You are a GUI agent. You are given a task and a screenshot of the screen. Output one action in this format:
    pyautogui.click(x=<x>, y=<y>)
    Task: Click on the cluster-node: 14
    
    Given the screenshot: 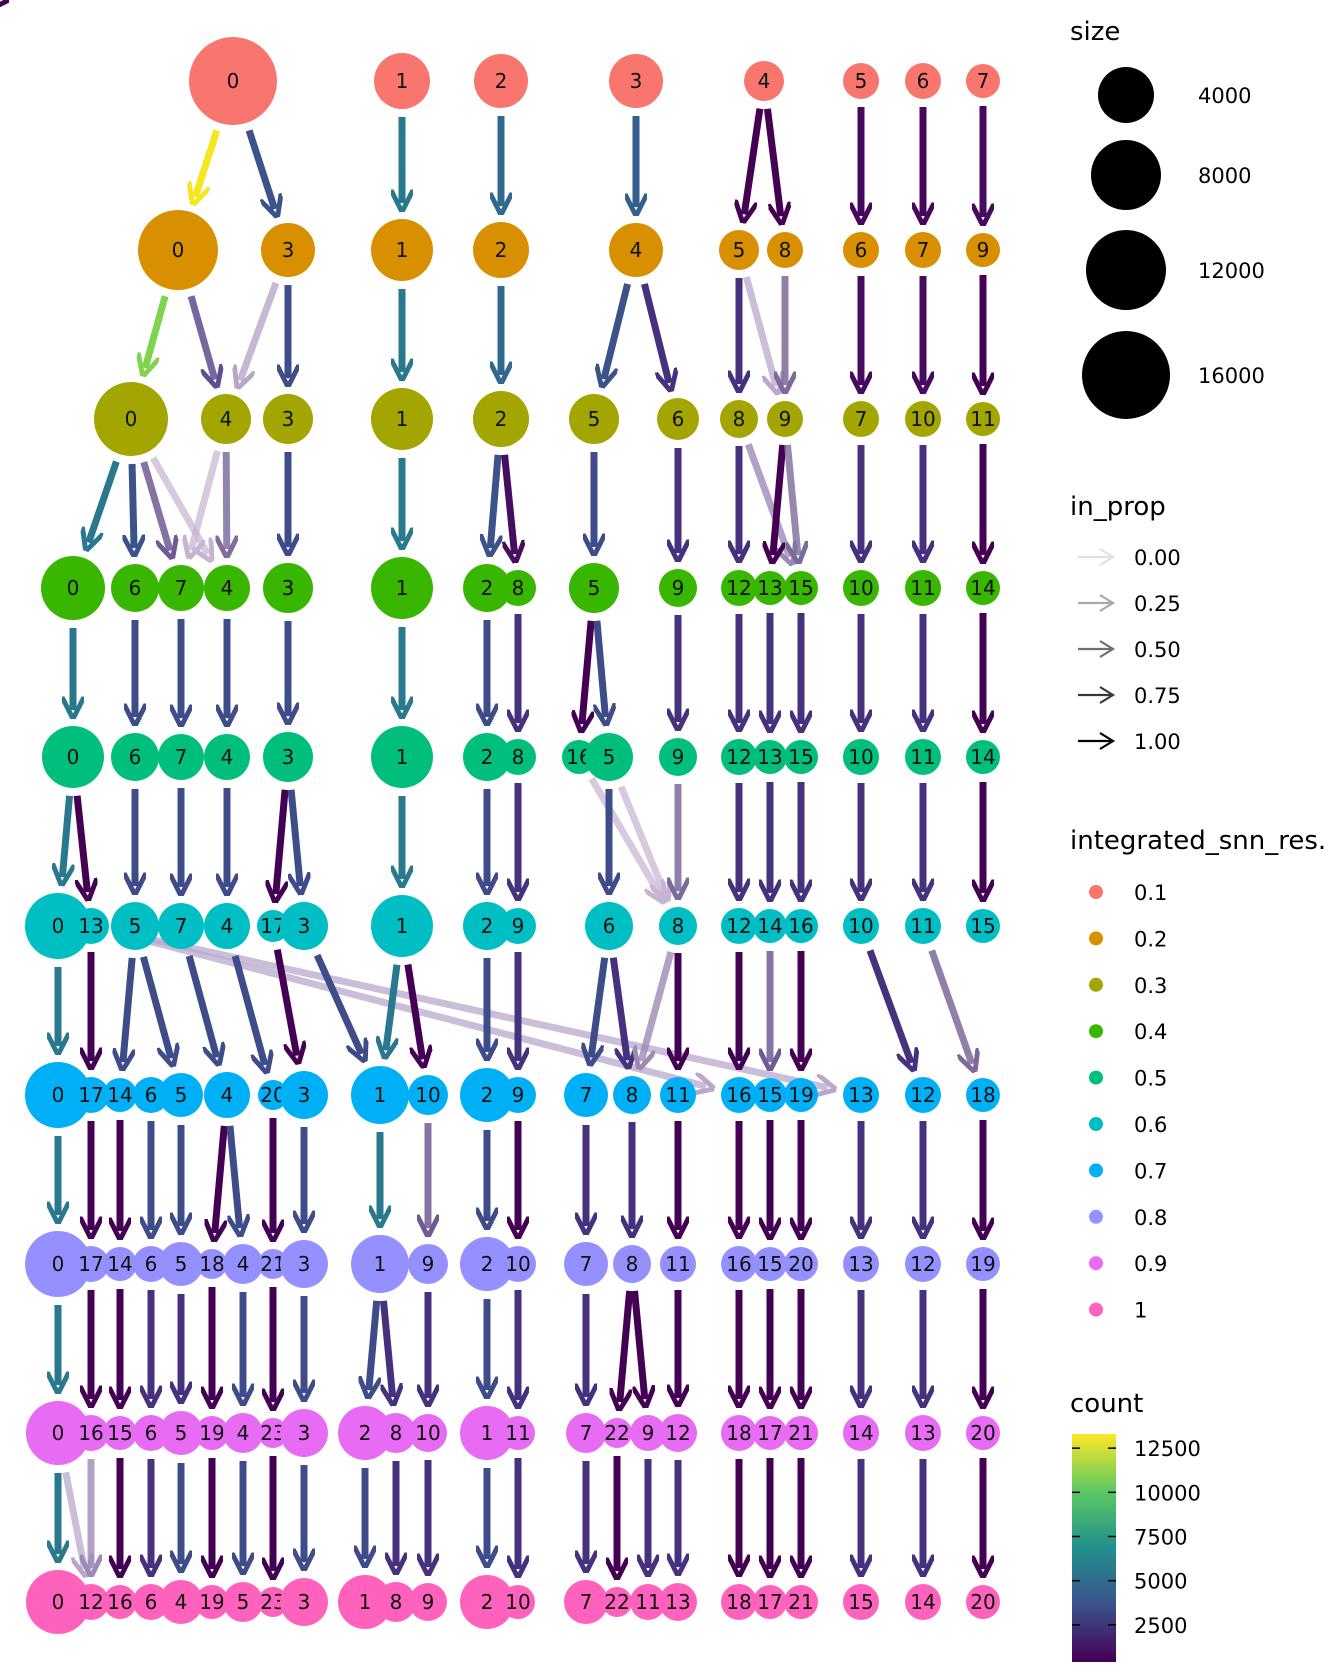 What is the action you would take?
    pyautogui.click(x=983, y=757)
    